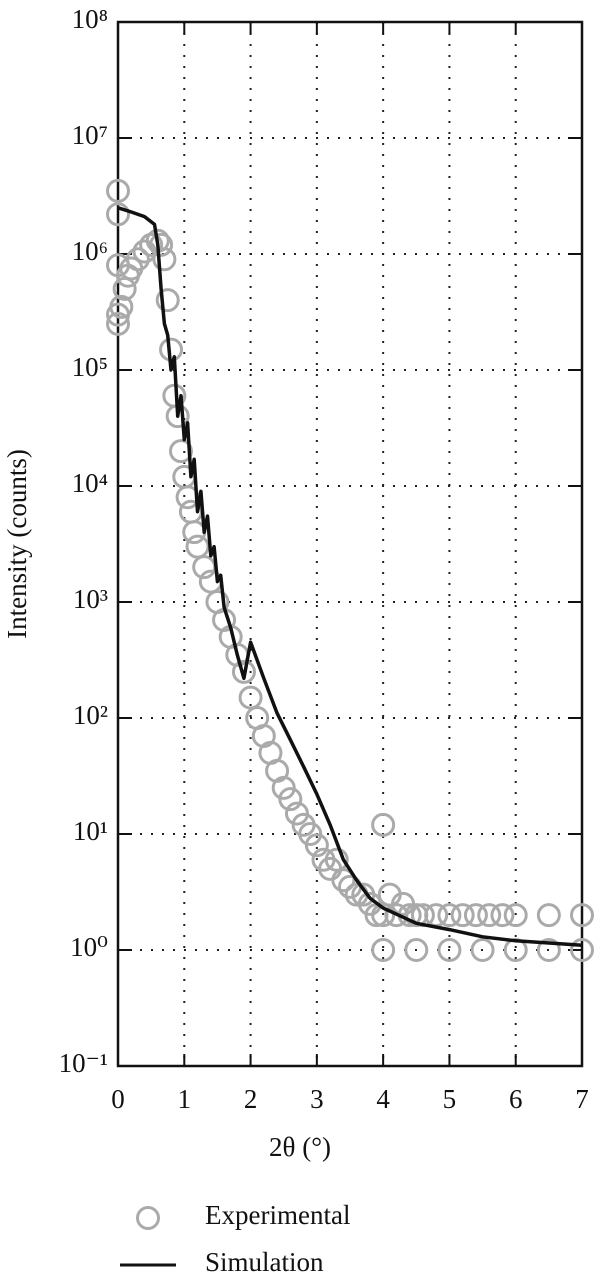 The height and width of the screenshot is (1283, 600). Describe the element at coordinates (148, 1218) in the screenshot. I see `legend-marker` at that location.